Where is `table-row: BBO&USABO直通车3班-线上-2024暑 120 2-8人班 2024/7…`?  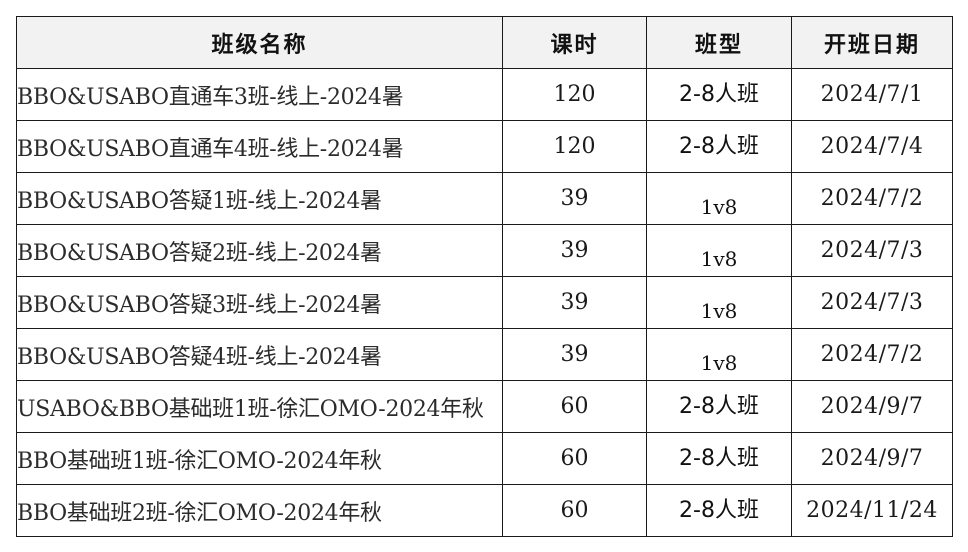 table-row: BBO&USABO直通车3班-线上-2024暑 120 2-8人班 2024/7… is located at coordinates (484, 94).